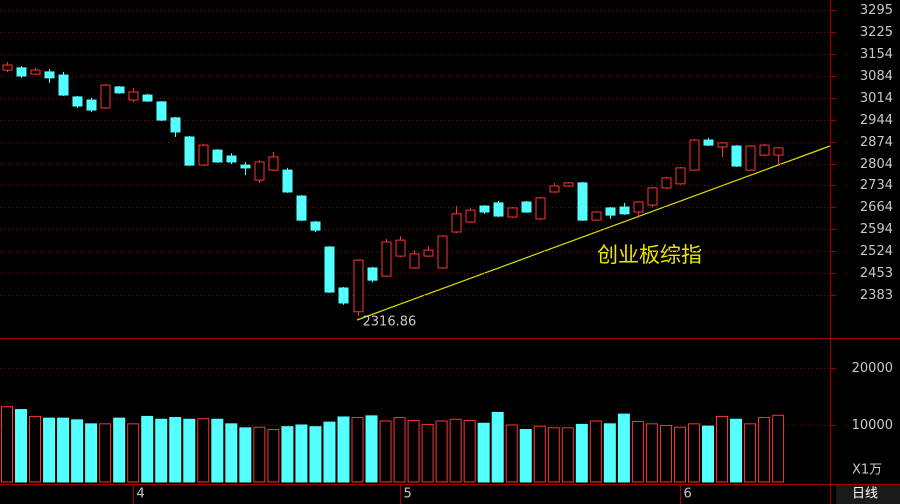 The width and height of the screenshot is (900, 504). Describe the element at coordinates (390, 321) in the screenshot. I see `low-annotation: 2316.86` at that location.